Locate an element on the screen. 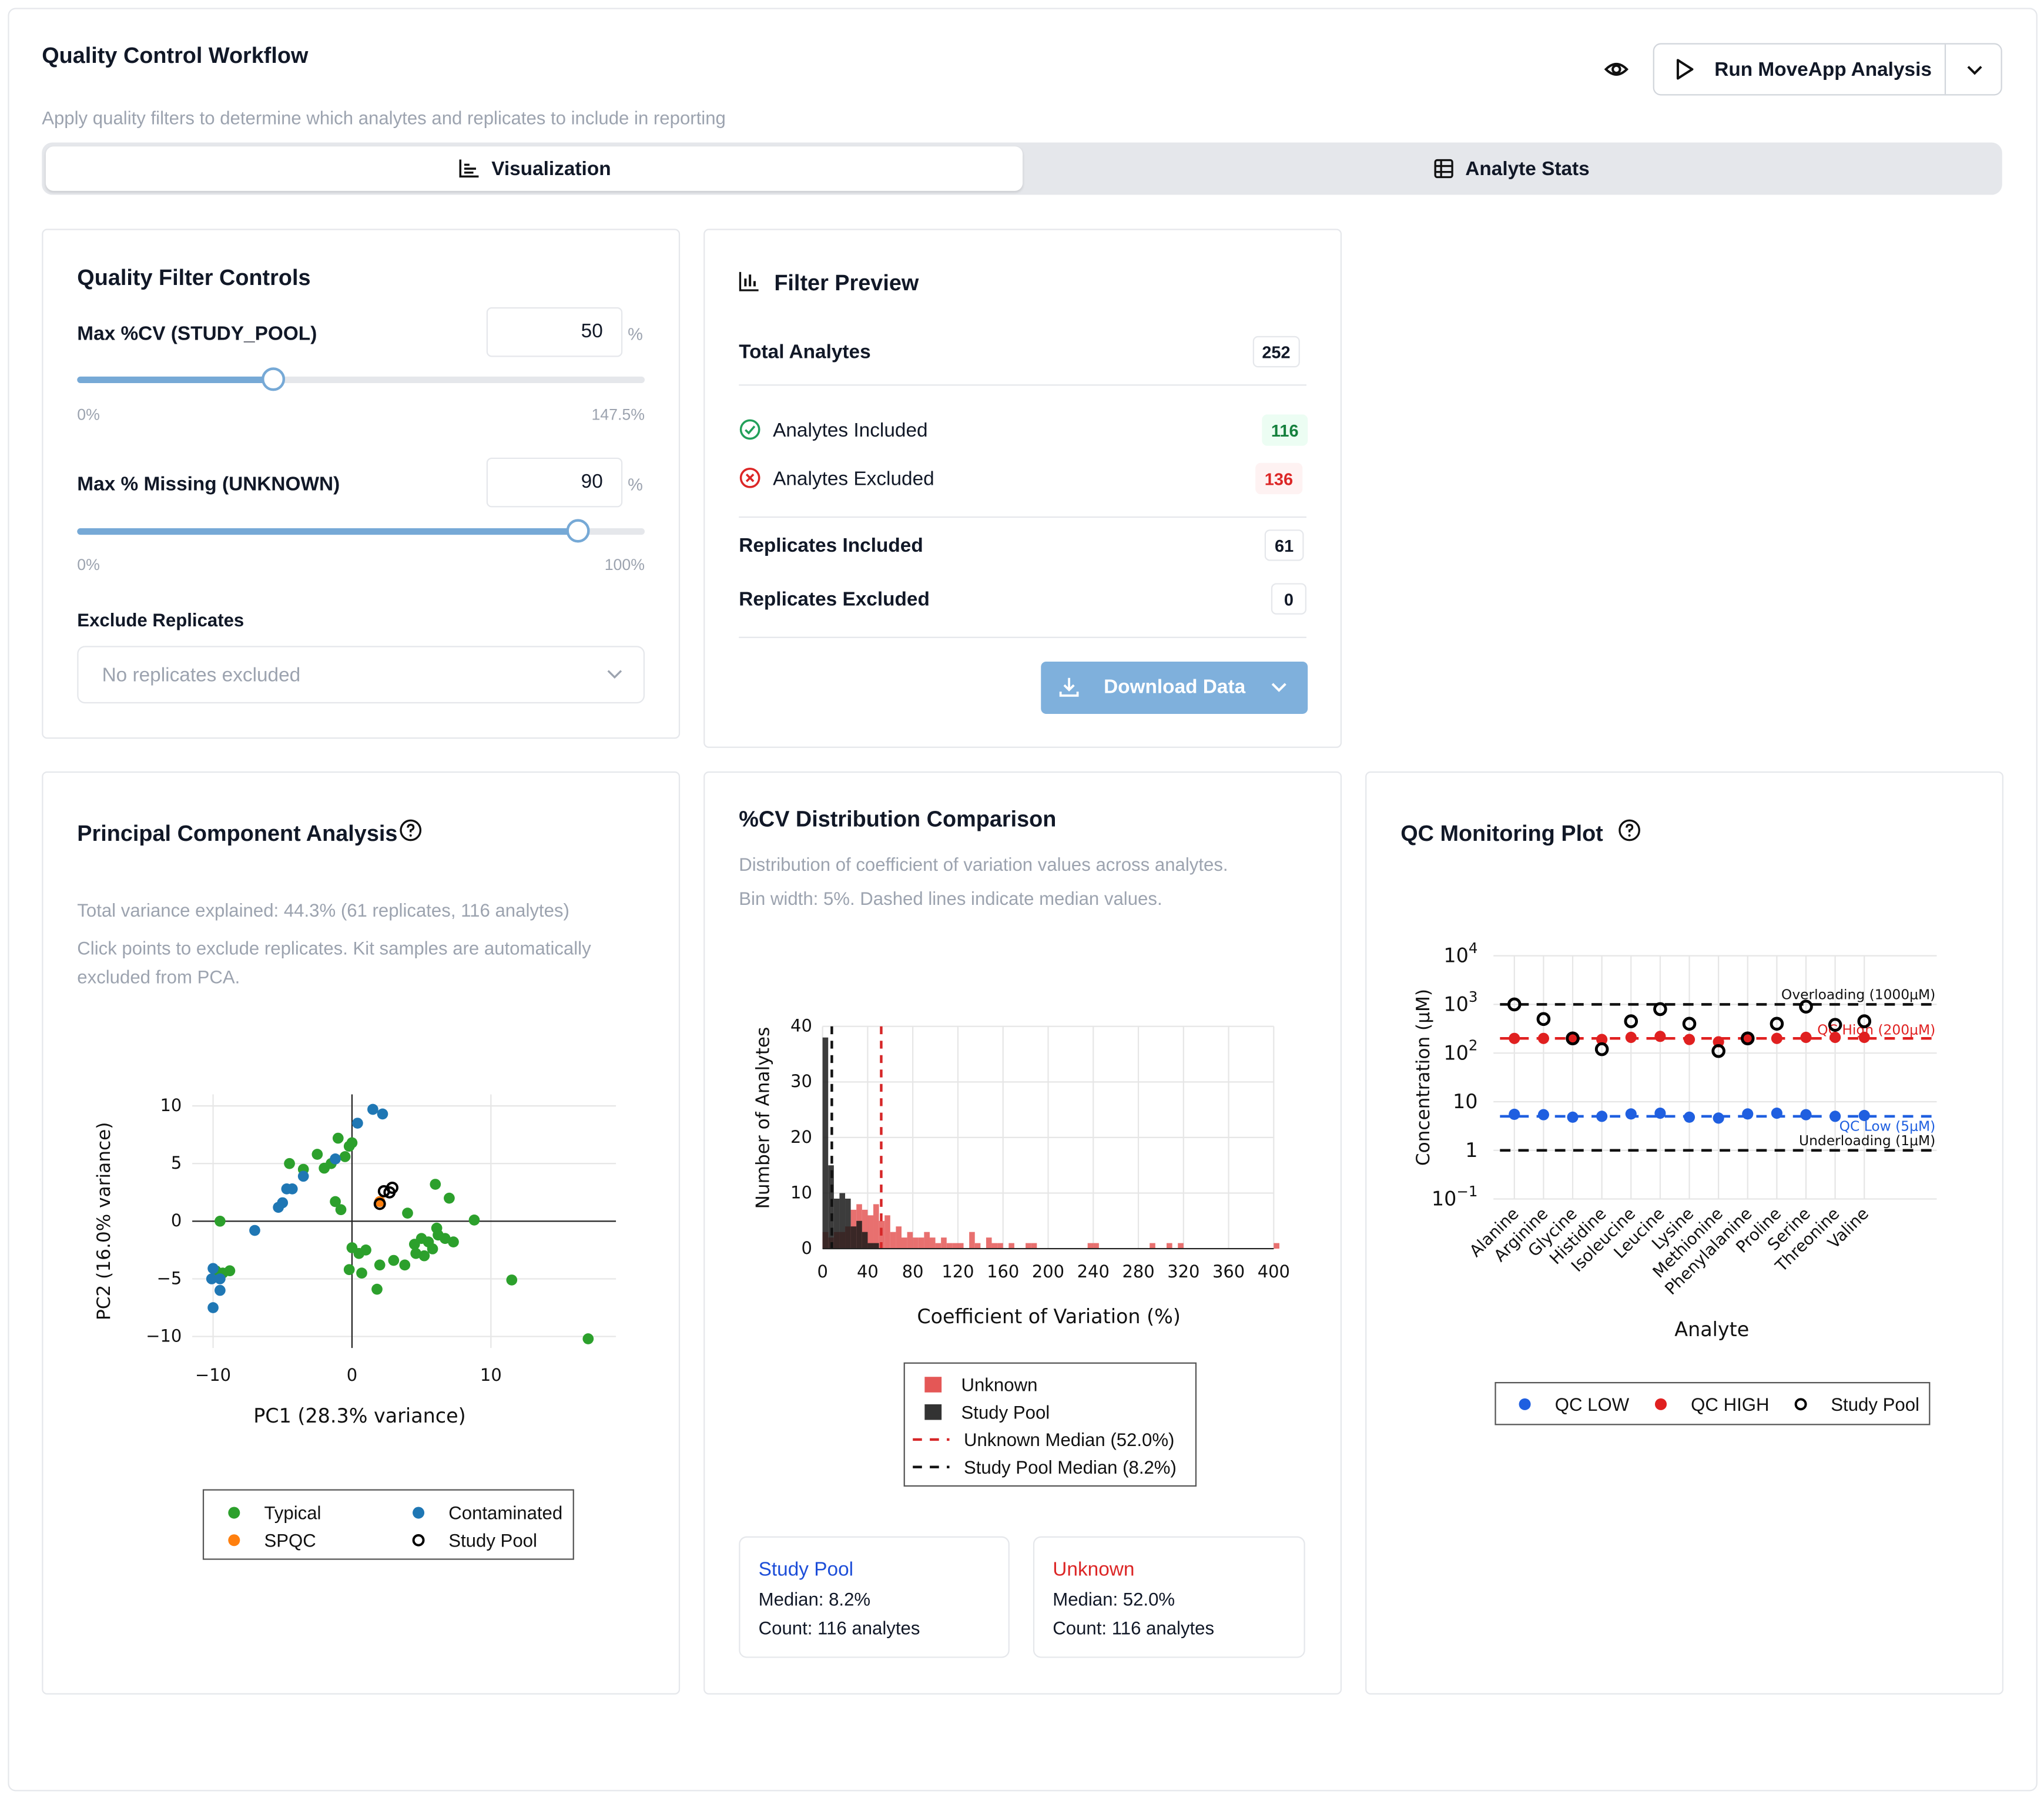  x-tick-label: 160 is located at coordinates (1003, 1272).